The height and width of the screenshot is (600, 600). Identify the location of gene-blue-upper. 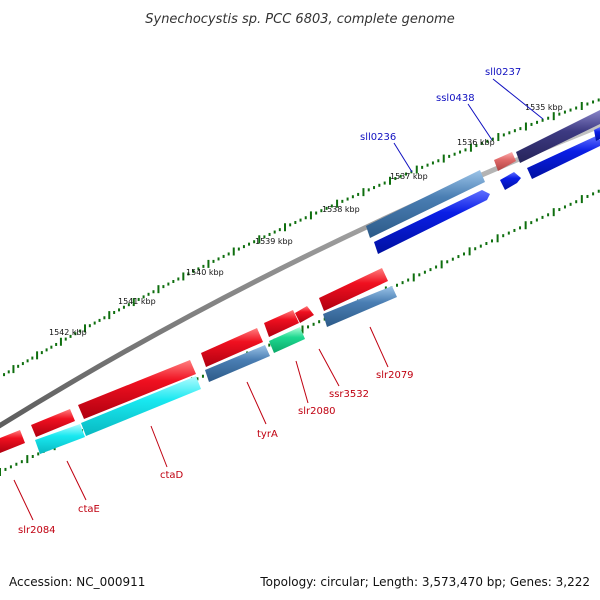
(563, 157).